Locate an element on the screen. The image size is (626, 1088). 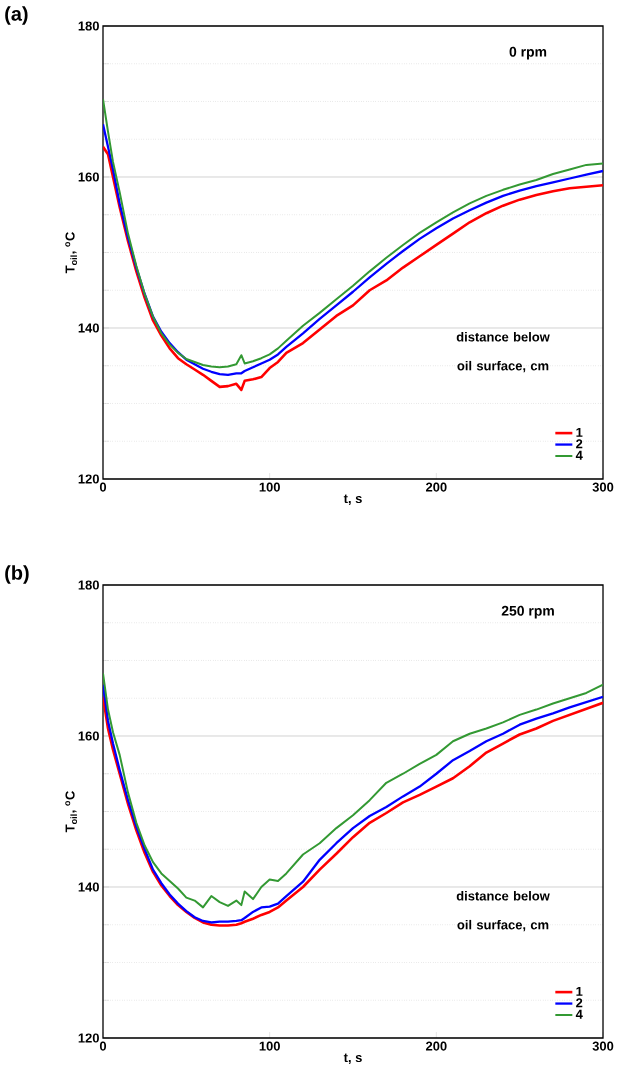
chart-title: (b) is located at coordinates (17, 574).